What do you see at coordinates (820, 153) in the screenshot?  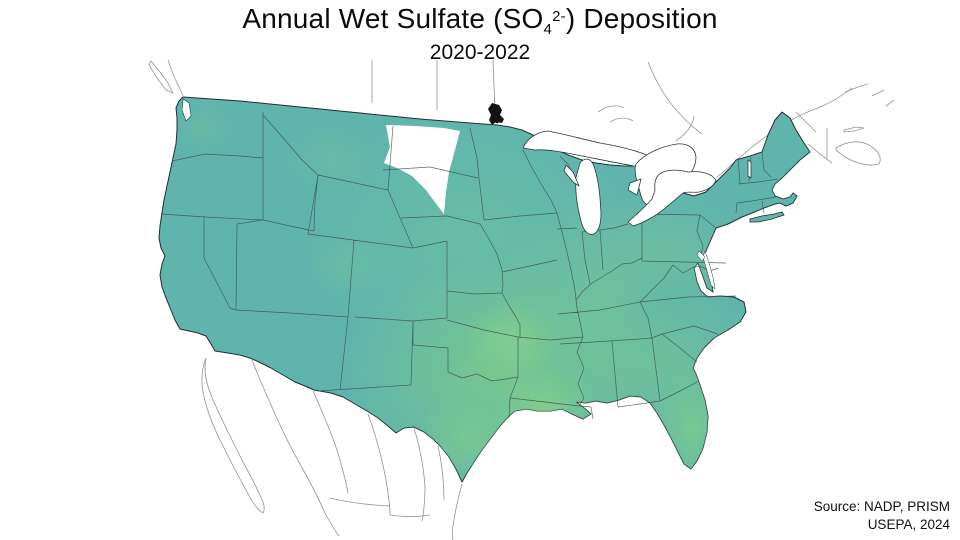 I see `bay-of-fundy-shore` at bounding box center [820, 153].